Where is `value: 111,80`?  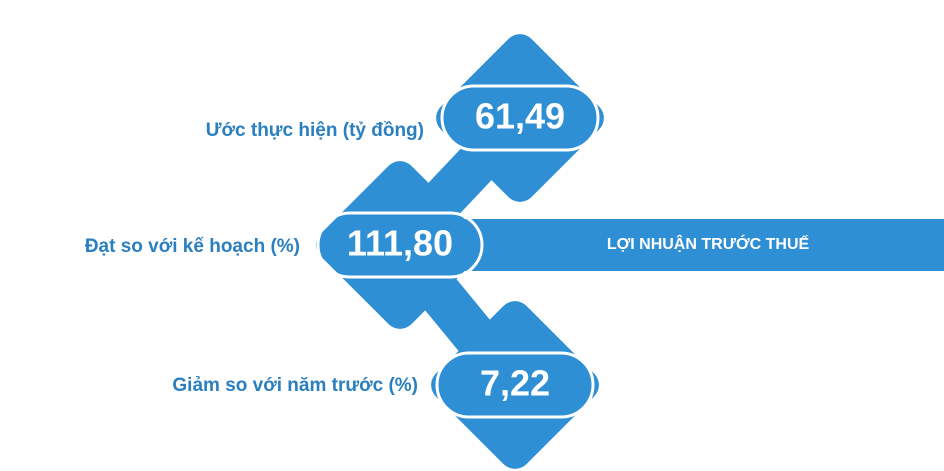 value: 111,80 is located at coordinates (400, 243).